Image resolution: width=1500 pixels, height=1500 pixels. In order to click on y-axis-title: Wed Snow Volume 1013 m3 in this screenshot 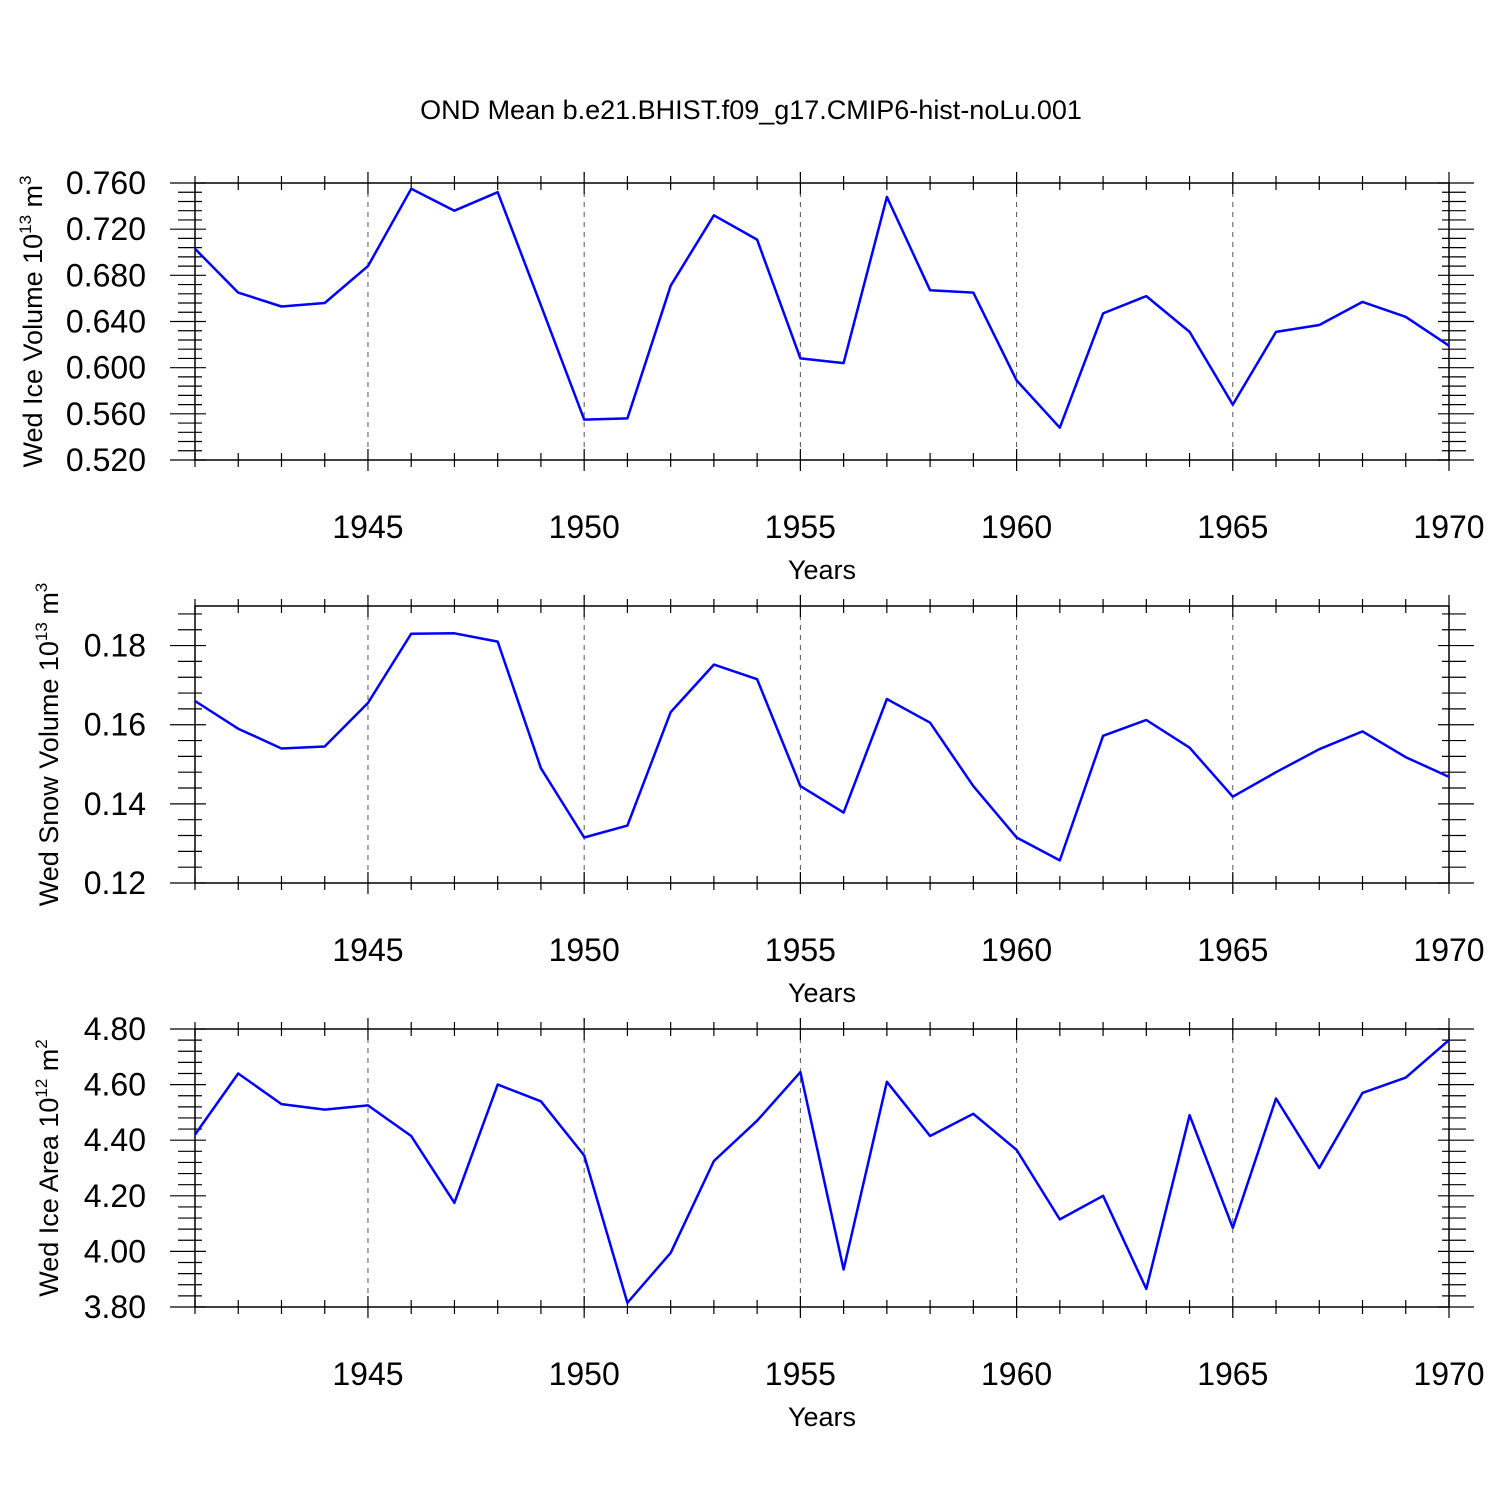, I will do `click(48, 745)`.